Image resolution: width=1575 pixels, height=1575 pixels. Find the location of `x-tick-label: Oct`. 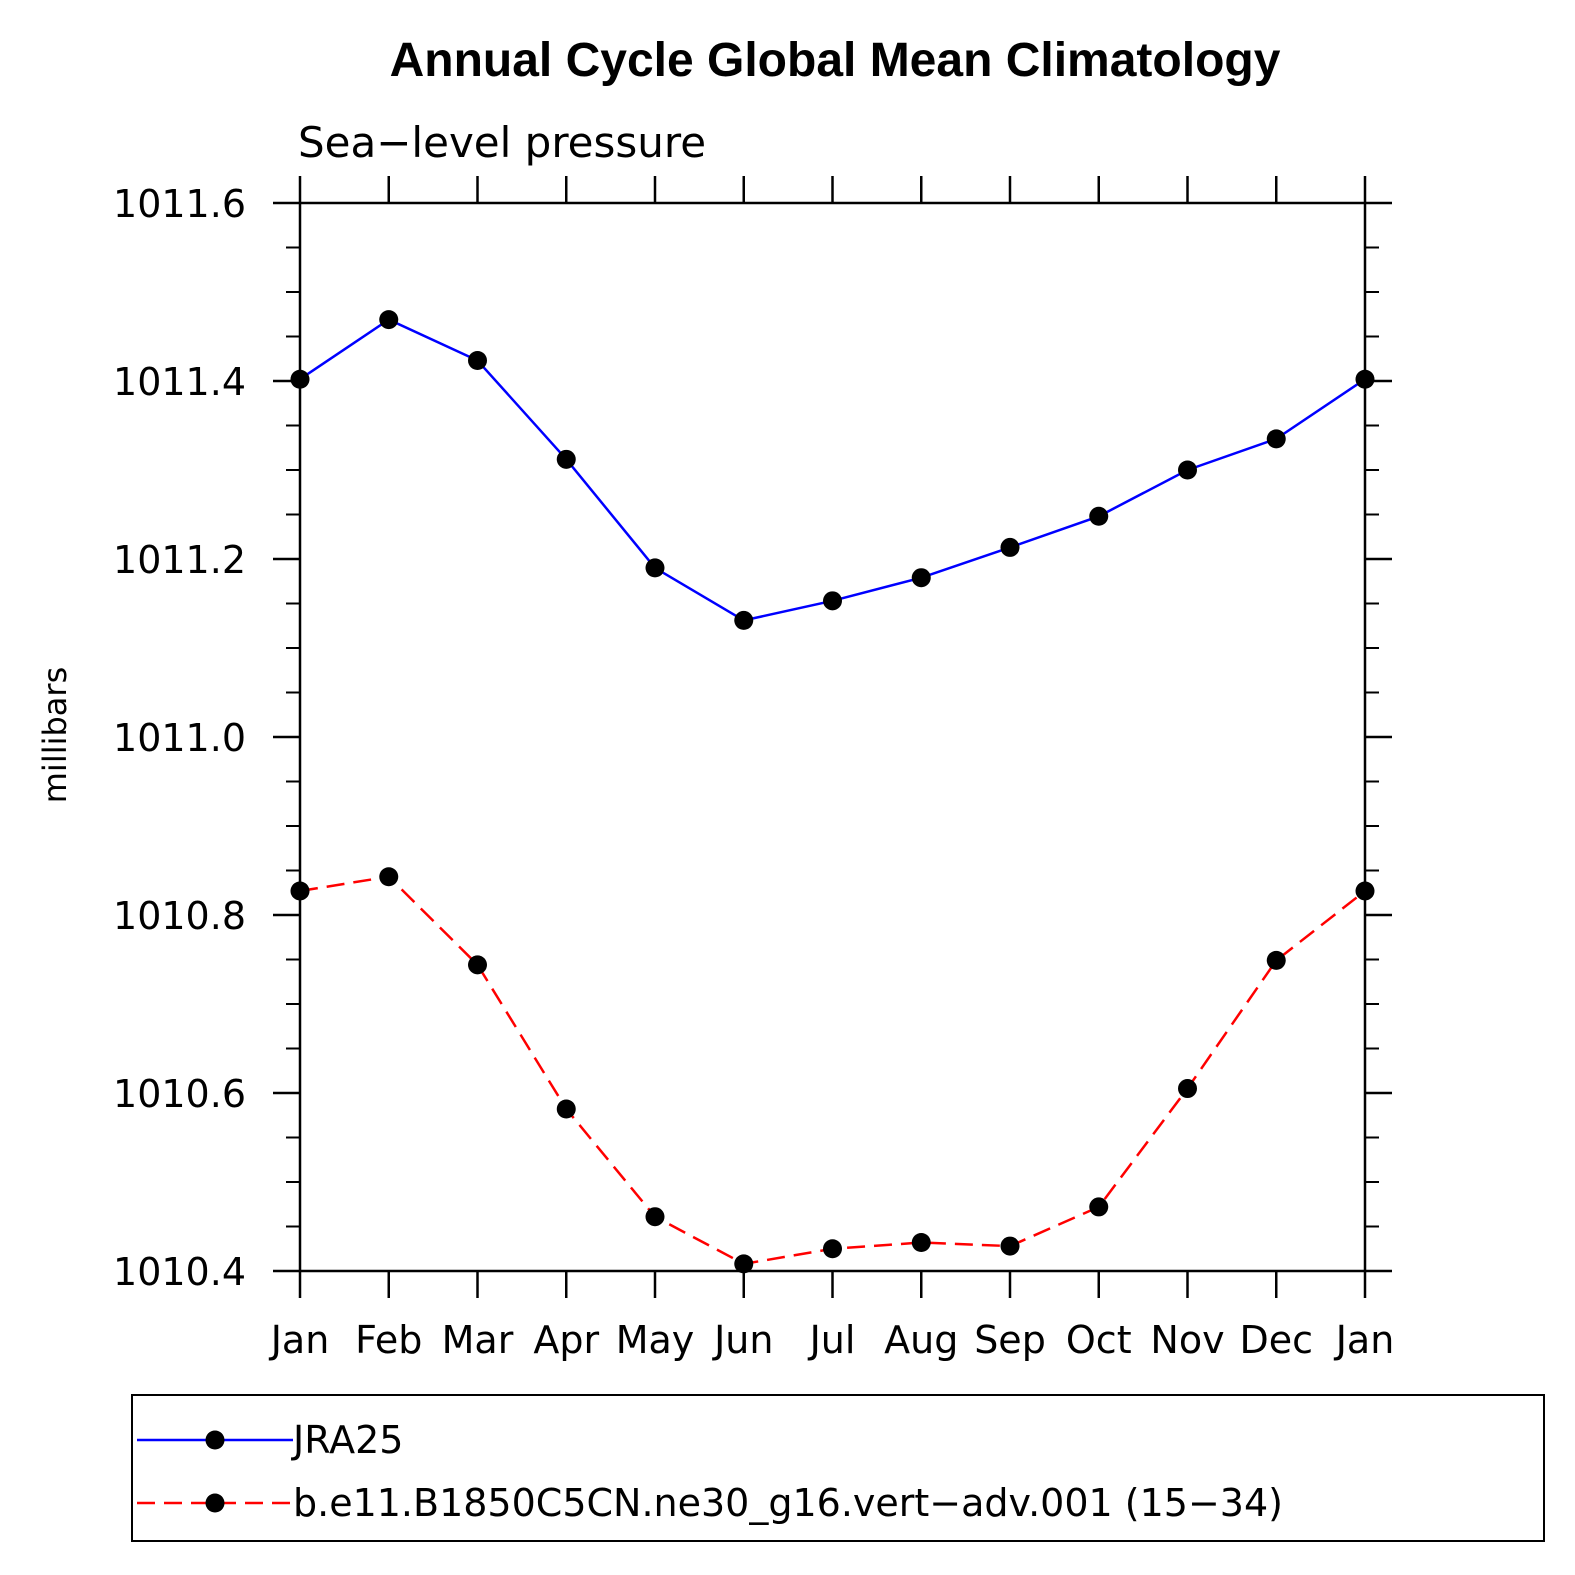

x-tick-label: Oct is located at coordinates (1099, 1340).